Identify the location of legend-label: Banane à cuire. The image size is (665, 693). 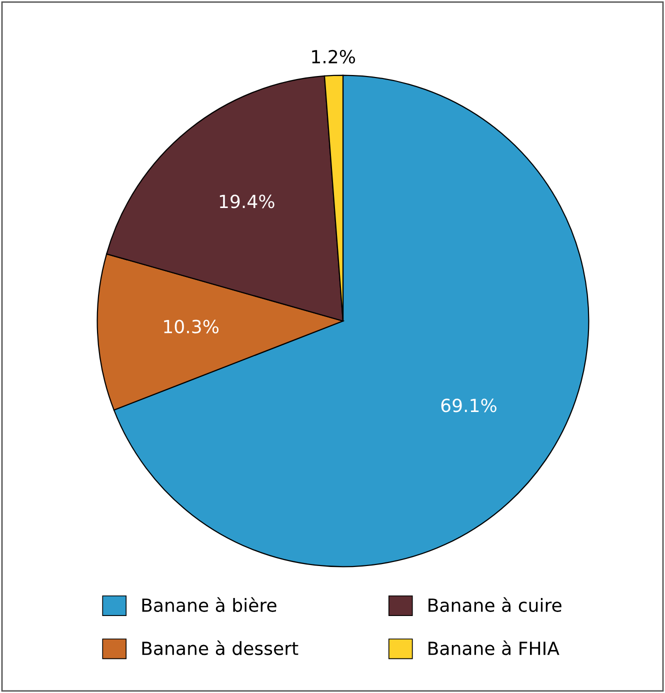
(495, 604).